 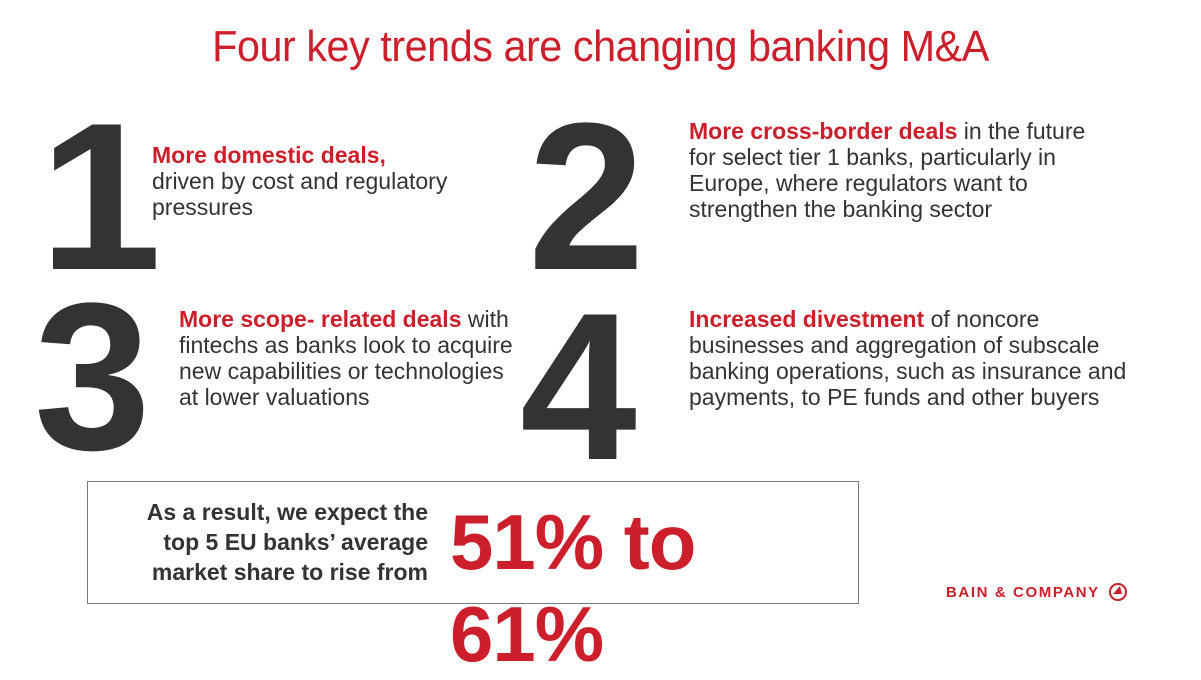 What do you see at coordinates (578, 386) in the screenshot?
I see `trend-number-4: 4` at bounding box center [578, 386].